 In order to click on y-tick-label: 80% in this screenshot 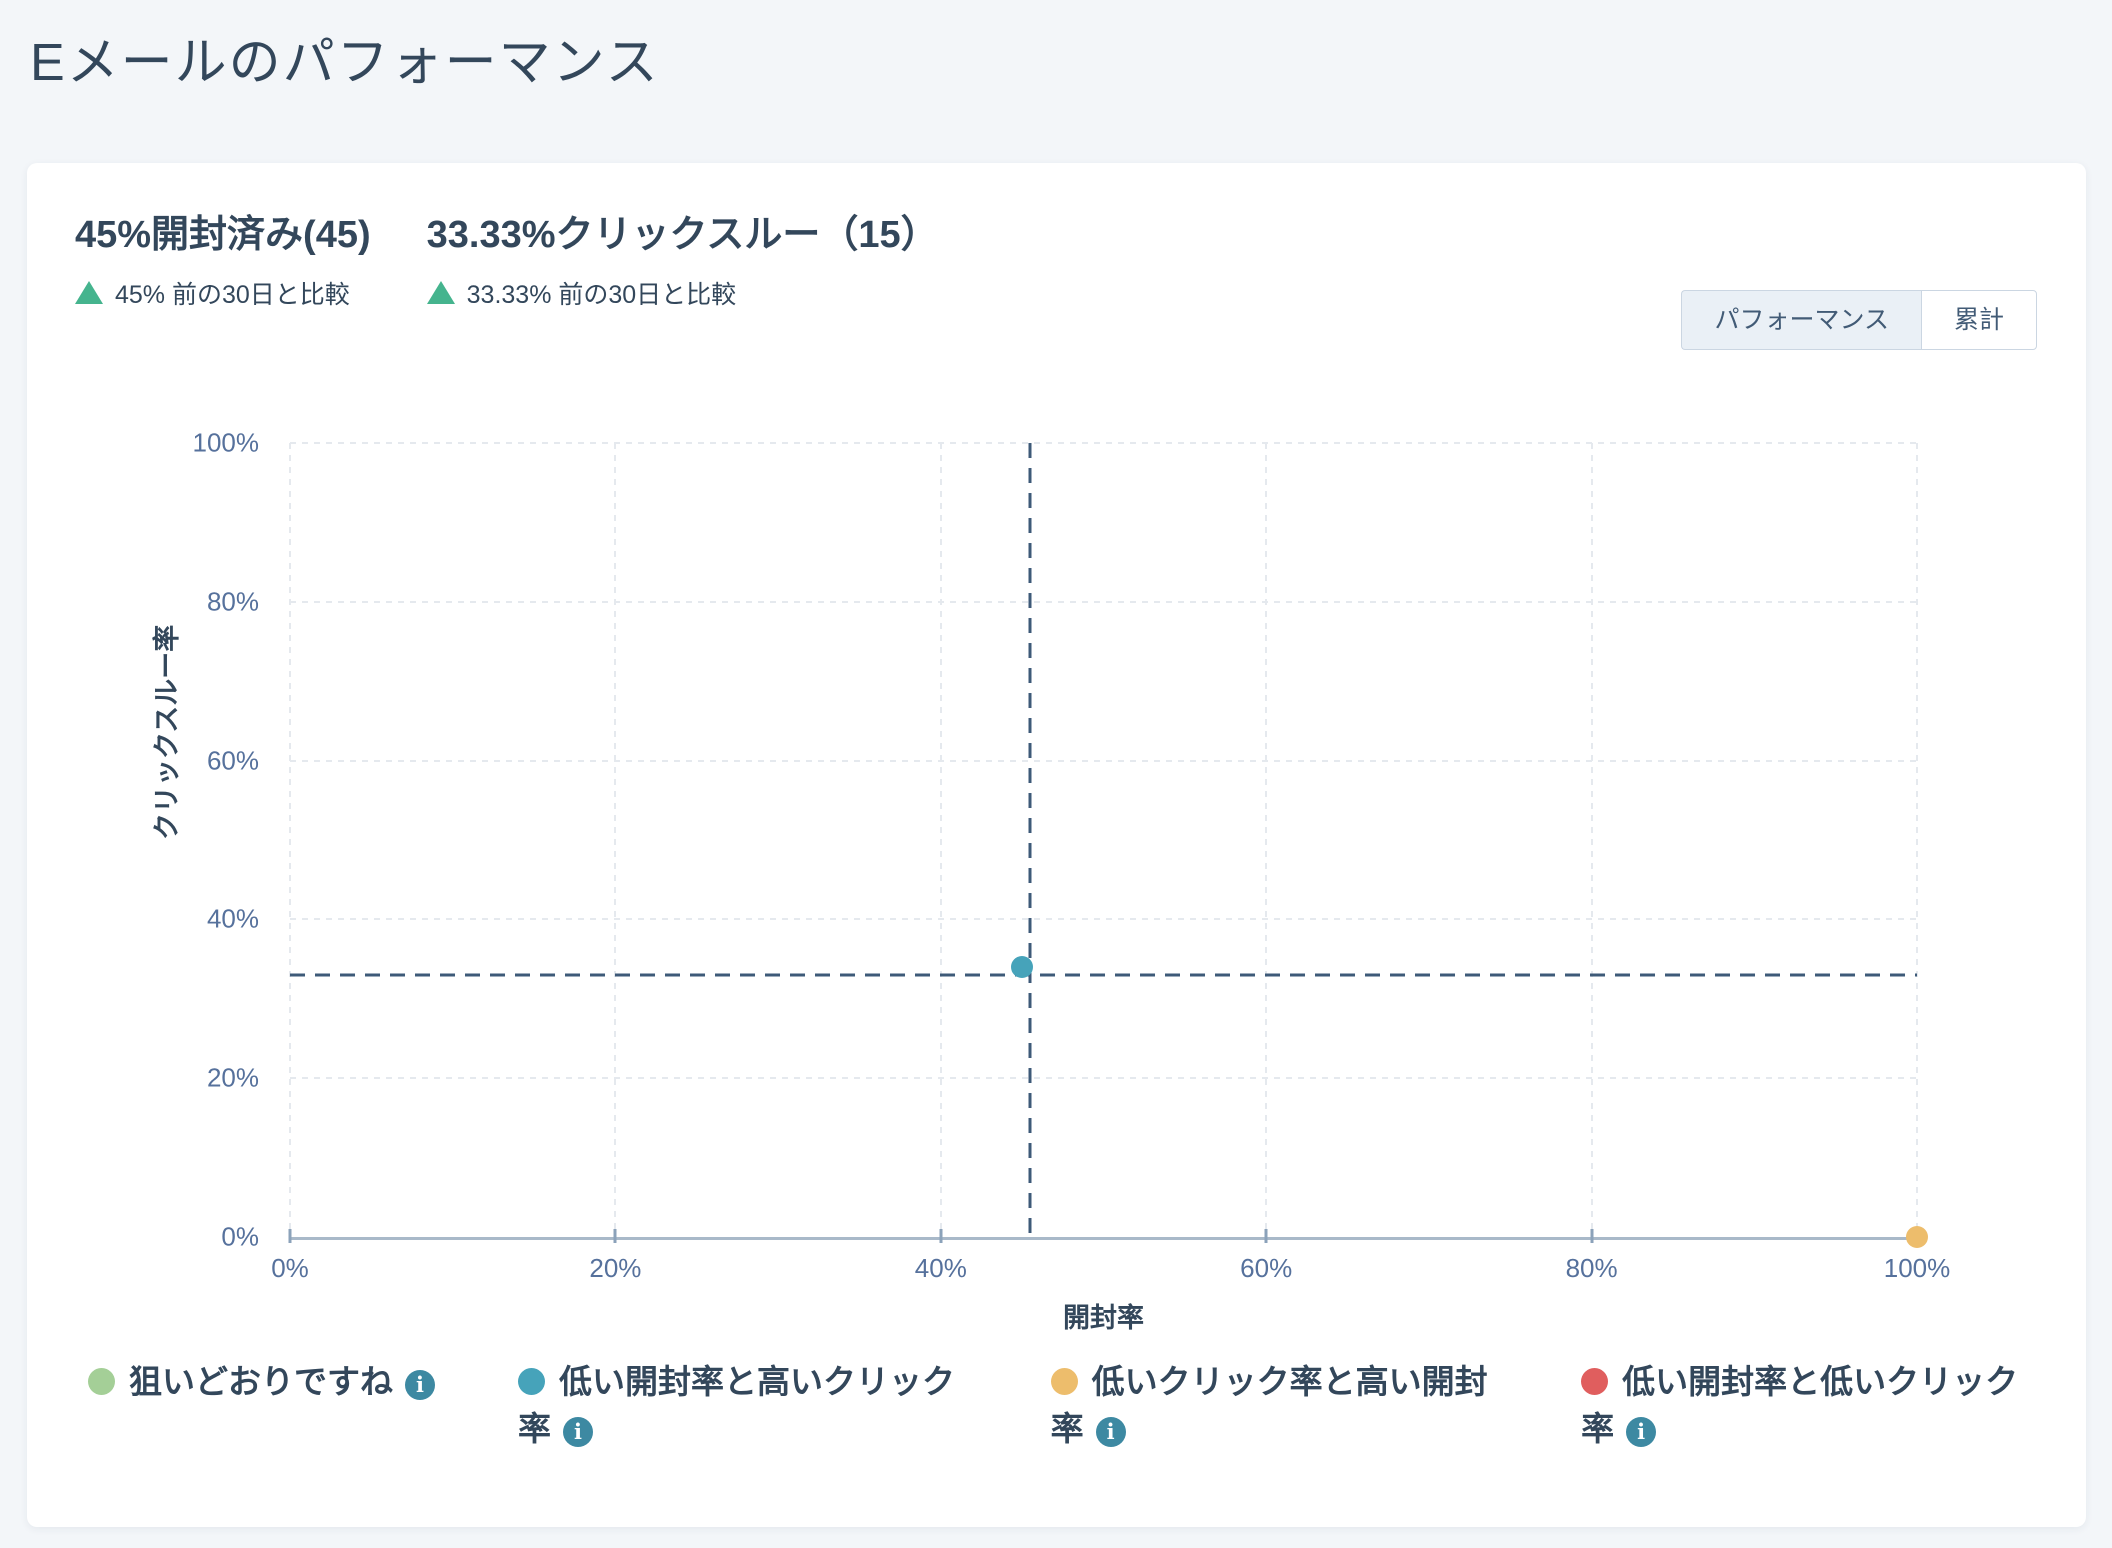, I will do `click(232, 601)`.